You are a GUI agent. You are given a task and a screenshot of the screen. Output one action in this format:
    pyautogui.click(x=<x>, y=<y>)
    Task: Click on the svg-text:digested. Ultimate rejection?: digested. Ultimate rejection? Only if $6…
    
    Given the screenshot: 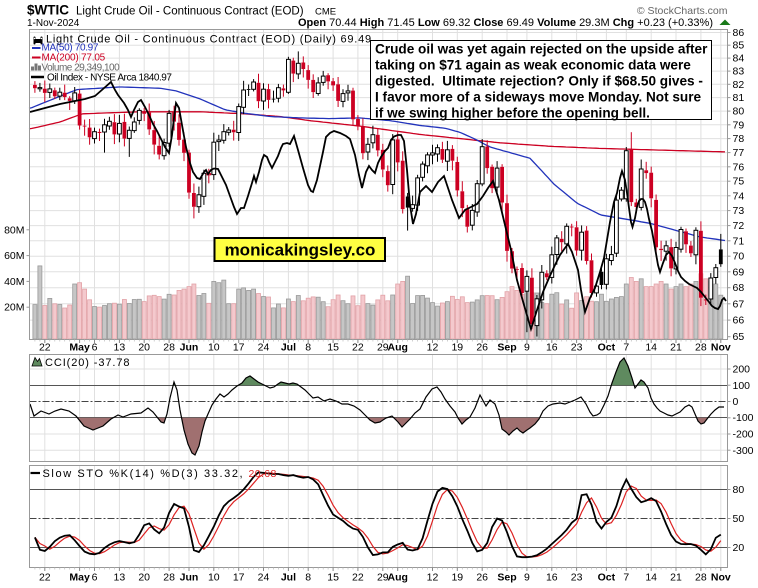 What is the action you would take?
    pyautogui.click(x=539, y=81)
    